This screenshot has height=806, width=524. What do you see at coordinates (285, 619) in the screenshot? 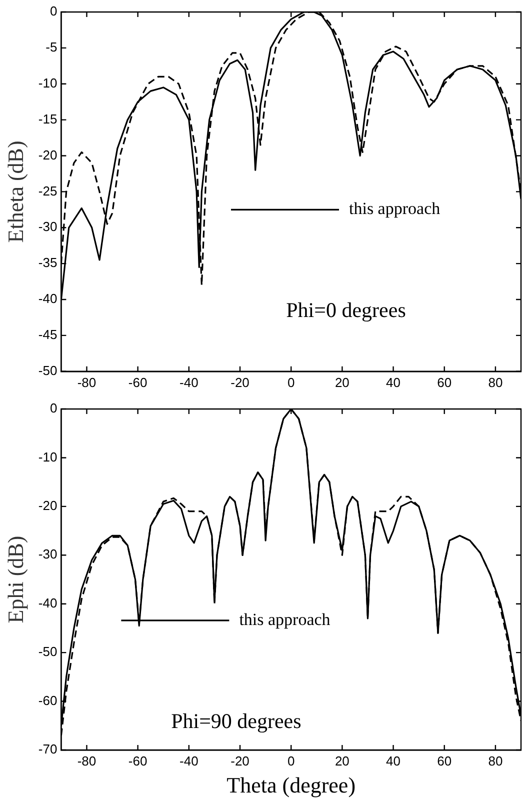
I see `series-label: this approach` at bounding box center [285, 619].